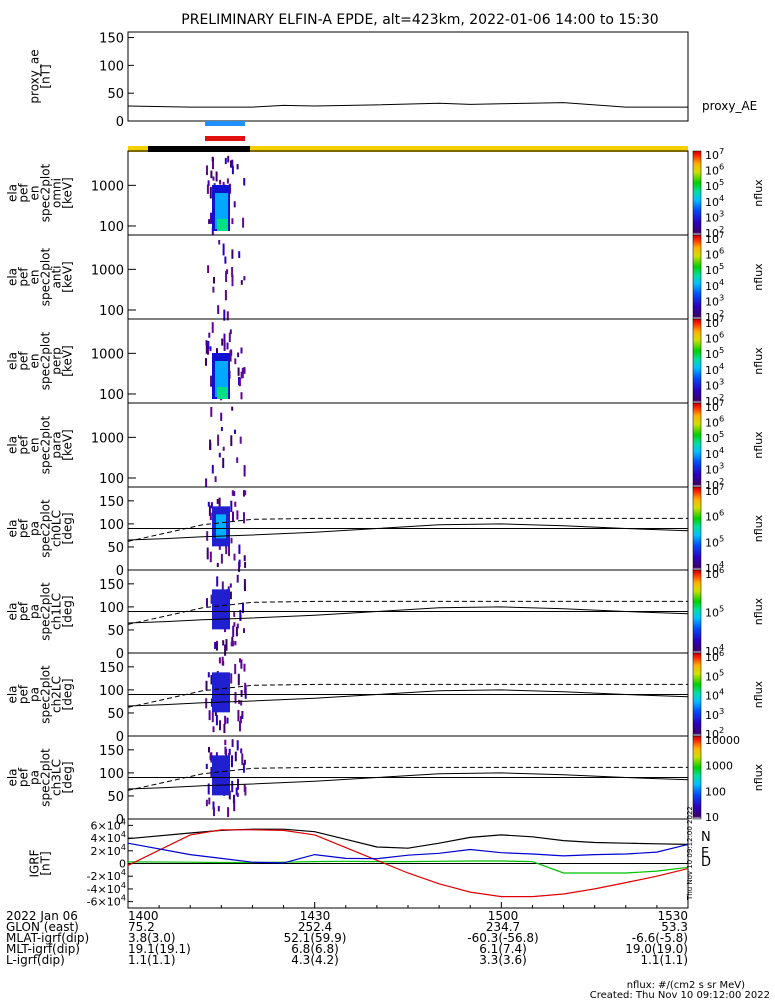 Image resolution: width=775 pixels, height=1000 pixels. I want to click on time-axis-row-label: GLON (east), so click(42, 927).